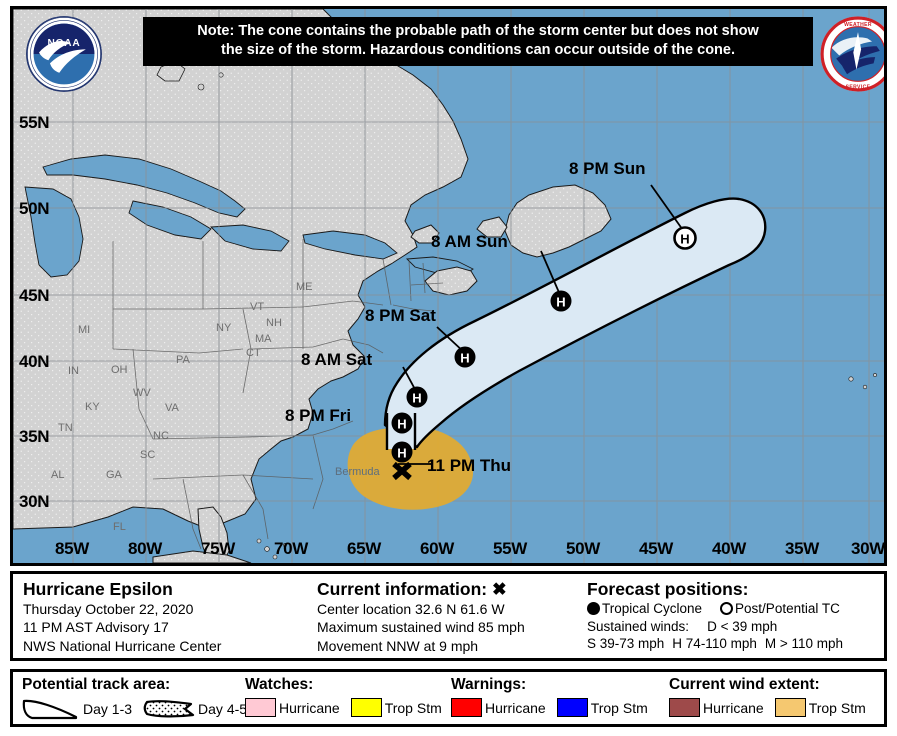 The height and width of the screenshot is (736, 897). Describe the element at coordinates (260, 707) in the screenshot. I see `watch-hurricane-swatch` at that location.